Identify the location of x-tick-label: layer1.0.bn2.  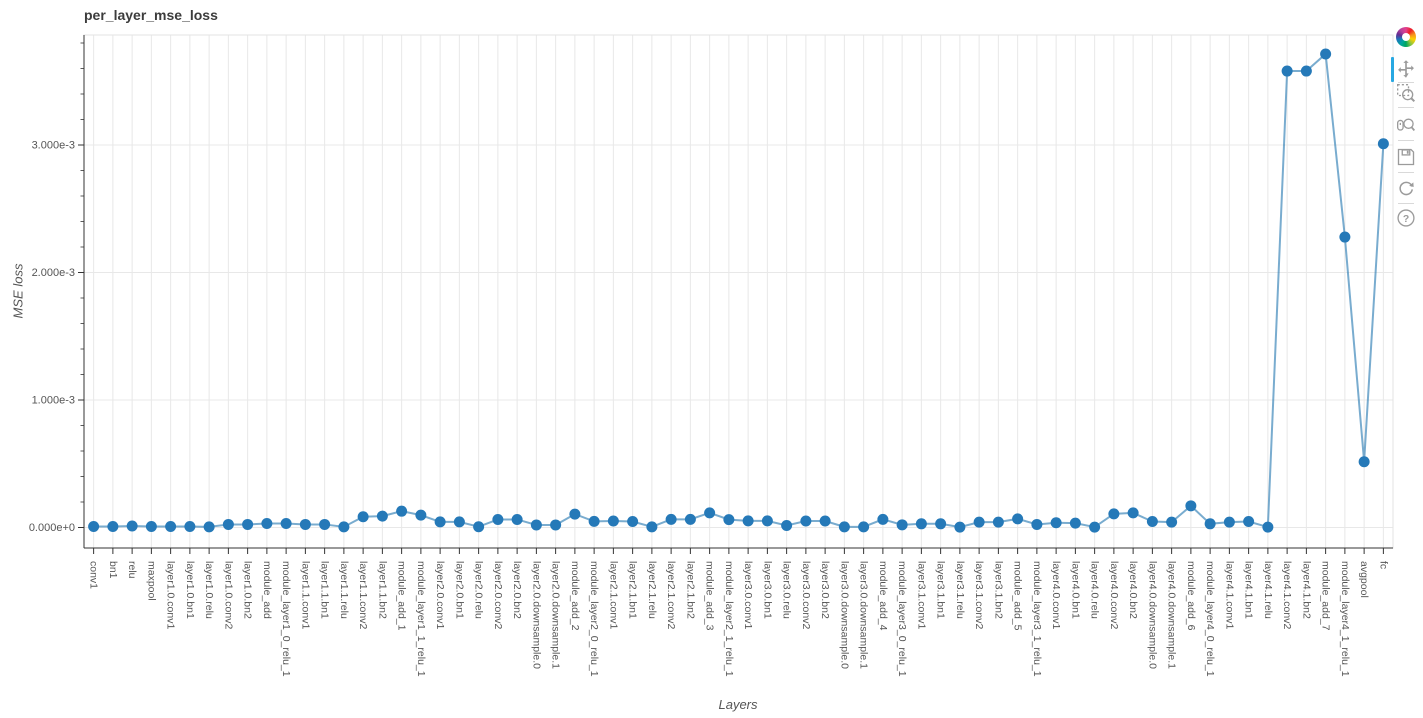
(248, 590).